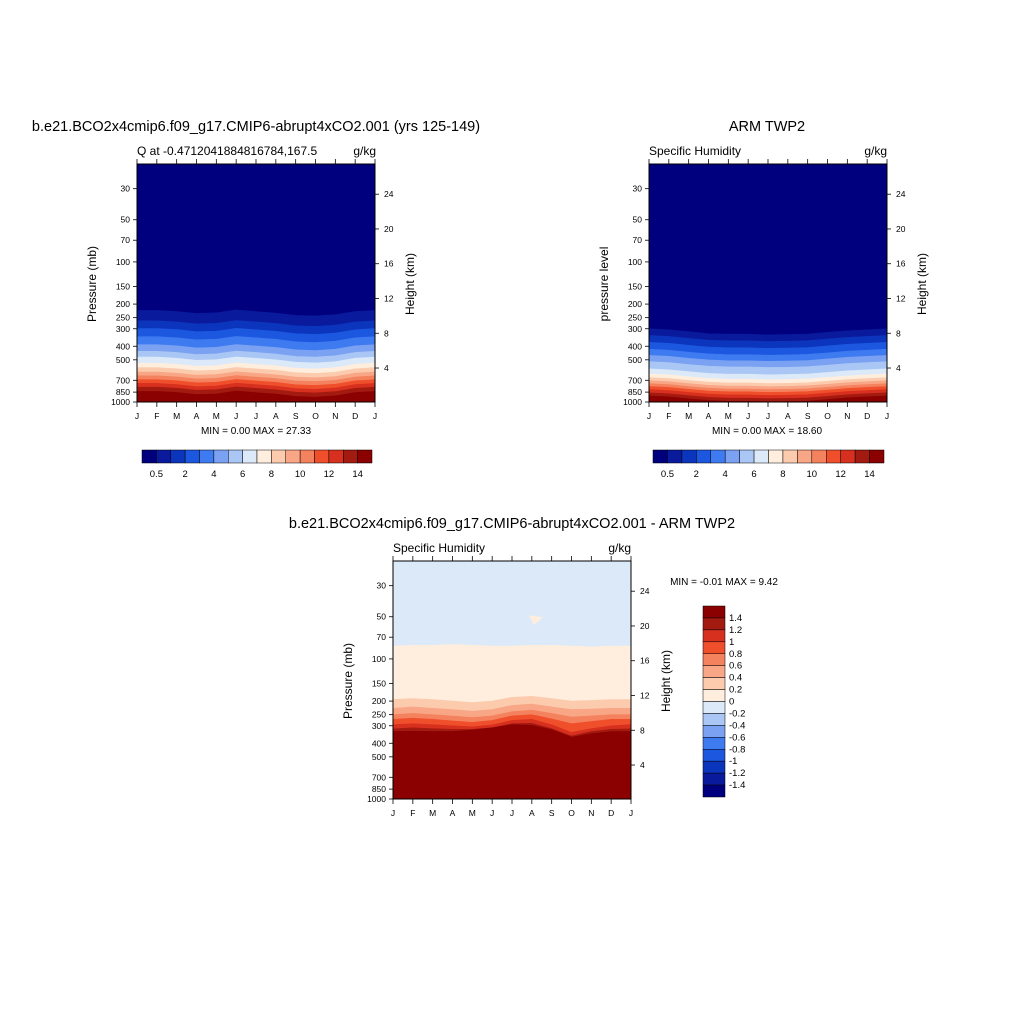  I want to click on colorbar-label: 12, so click(329, 474).